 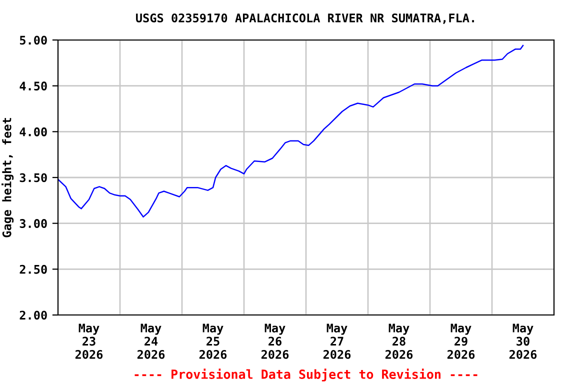 I want to click on x-tick-label: May 23 2026, so click(x=89, y=341).